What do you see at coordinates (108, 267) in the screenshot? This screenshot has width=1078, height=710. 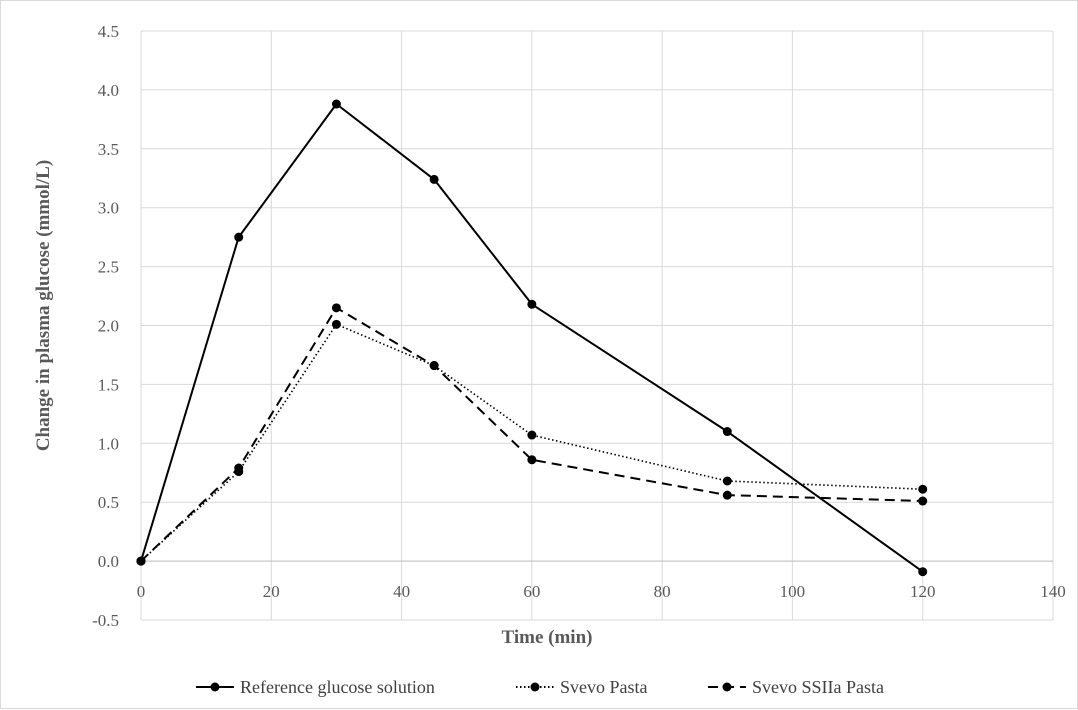 I see `y-tick-label: 2.5` at bounding box center [108, 267].